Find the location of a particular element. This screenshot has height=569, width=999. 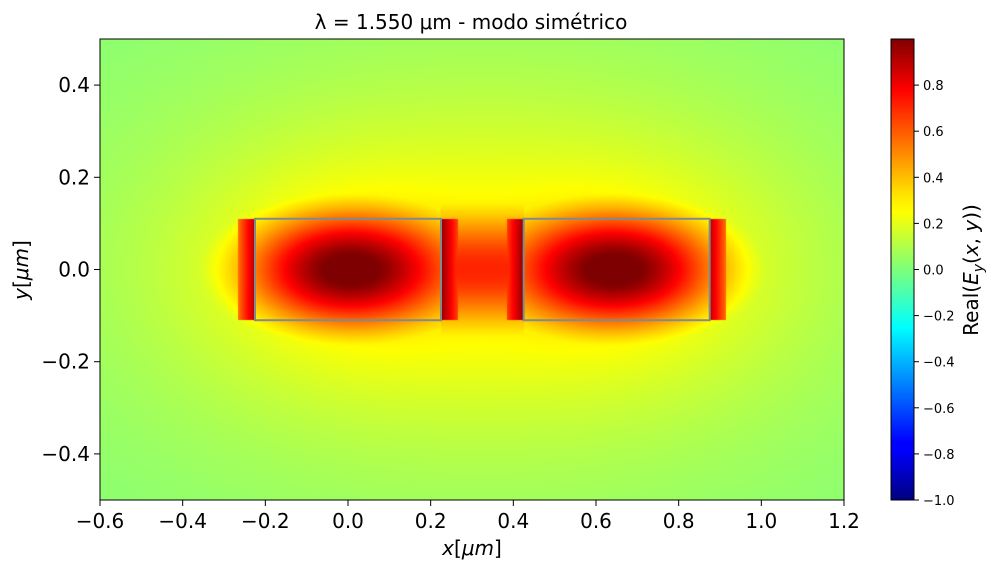

x-axis-ticks: −0.6 −0.4 −0.2 0.0 0.2 0.4 0.6 0.8 1.0 1.2 is located at coordinates (468, 516).